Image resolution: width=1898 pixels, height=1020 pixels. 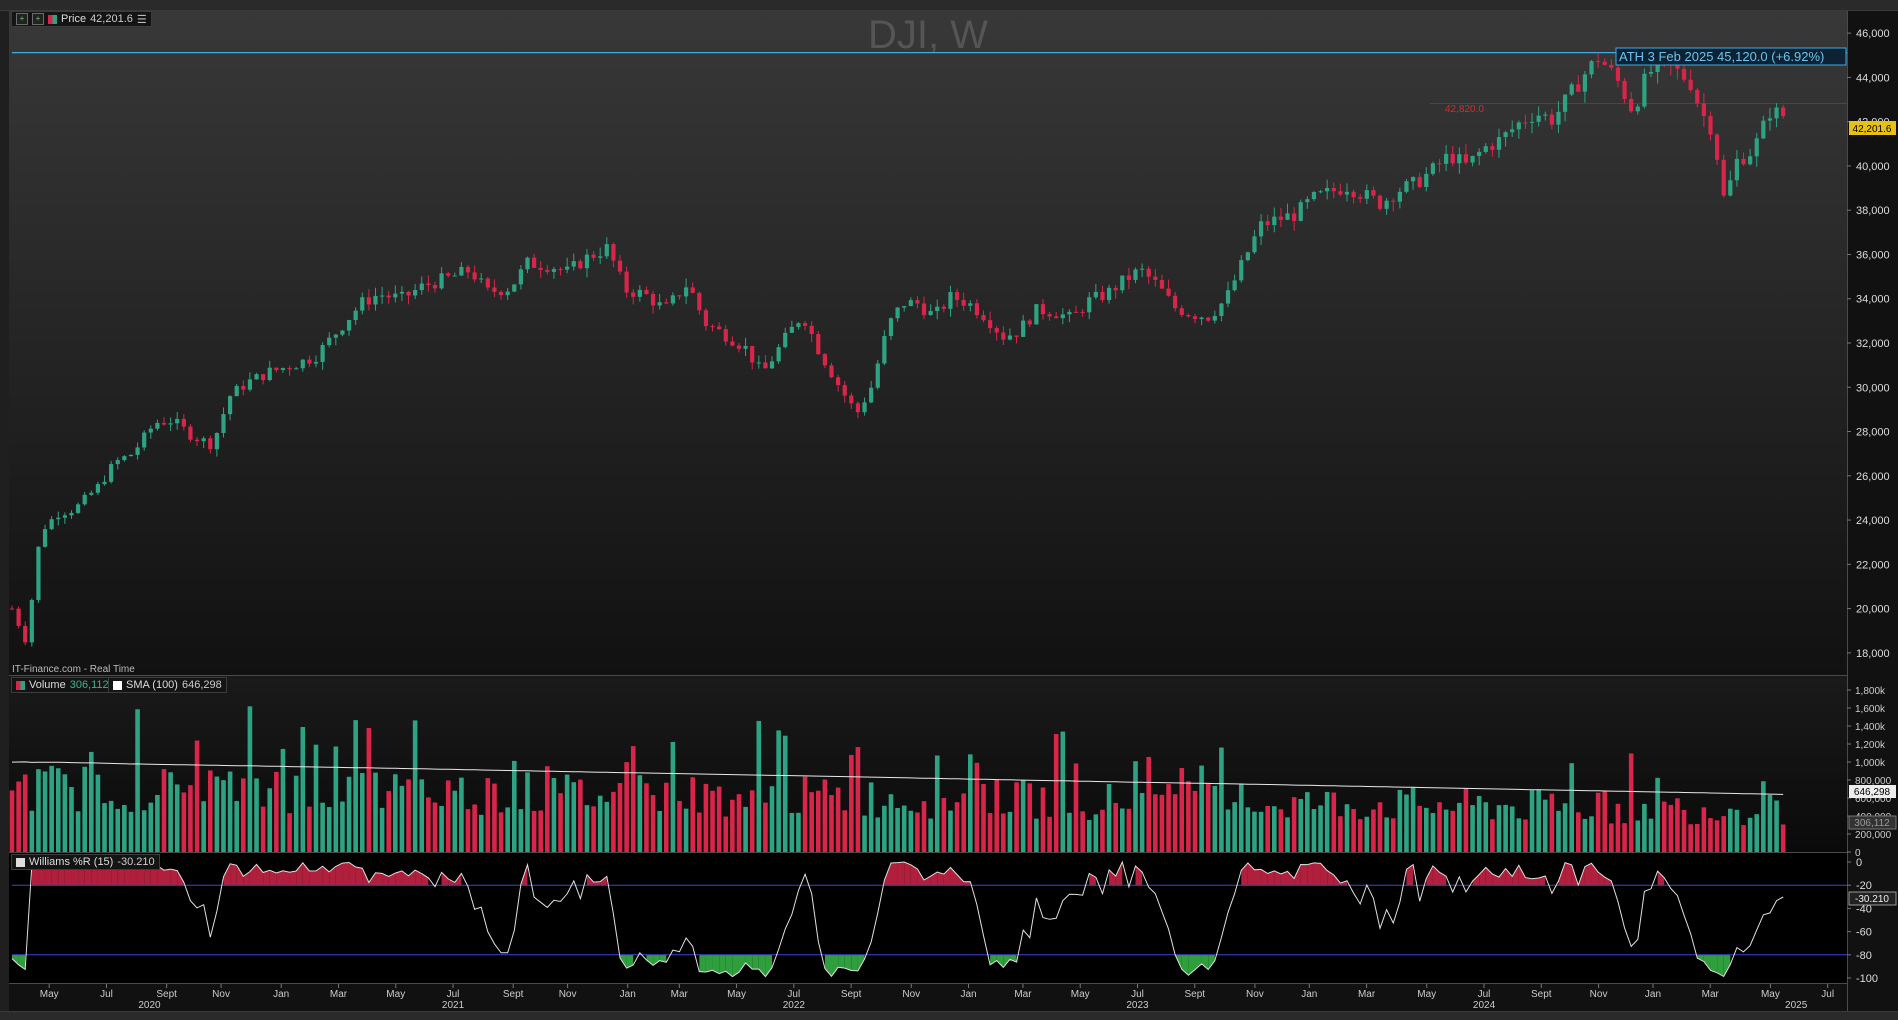 I want to click on price-tick-label: 18,000, so click(x=1873, y=654).